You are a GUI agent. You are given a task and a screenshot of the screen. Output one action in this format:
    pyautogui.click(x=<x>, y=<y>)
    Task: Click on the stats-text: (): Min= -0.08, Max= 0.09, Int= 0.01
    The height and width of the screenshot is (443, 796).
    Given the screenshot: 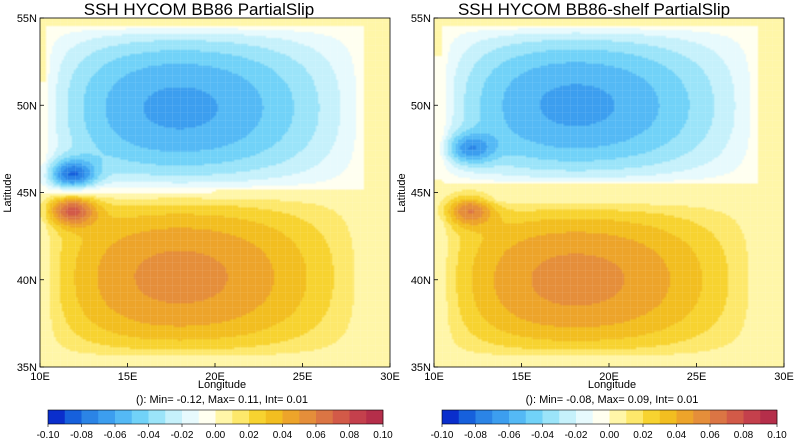 What is the action you would take?
    pyautogui.click(x=612, y=400)
    